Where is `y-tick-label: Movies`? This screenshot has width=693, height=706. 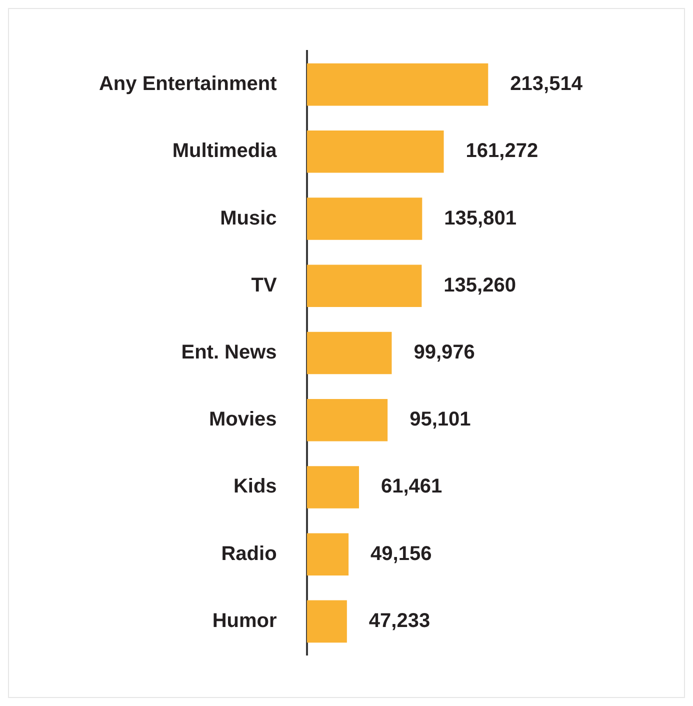 y-tick-label: Movies is located at coordinates (242, 419).